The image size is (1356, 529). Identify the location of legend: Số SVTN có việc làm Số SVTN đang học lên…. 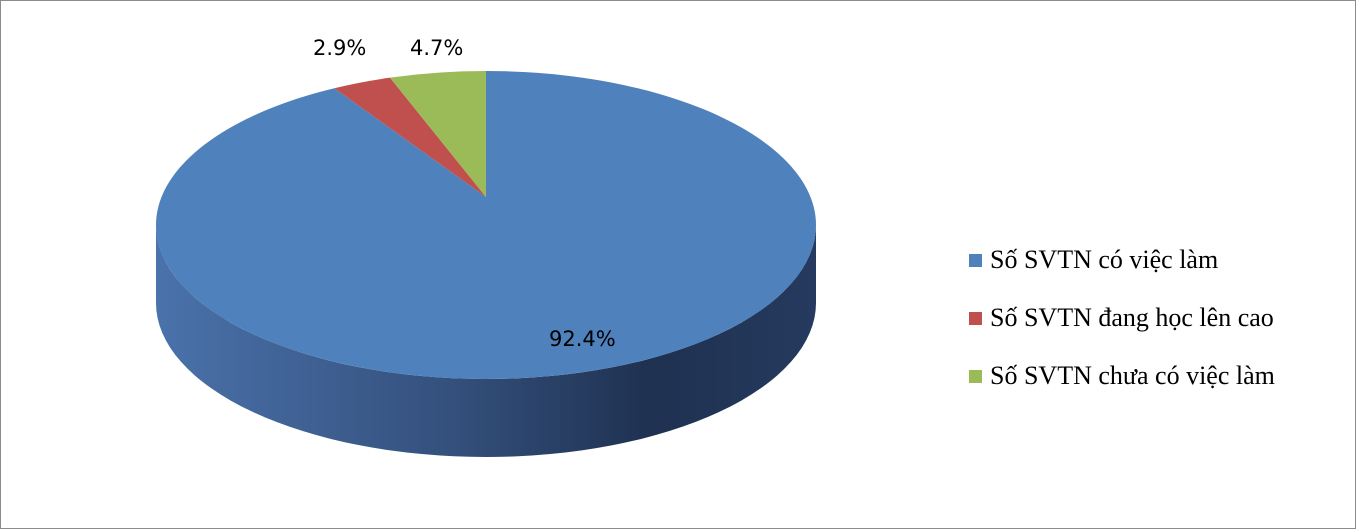
(1122, 318).